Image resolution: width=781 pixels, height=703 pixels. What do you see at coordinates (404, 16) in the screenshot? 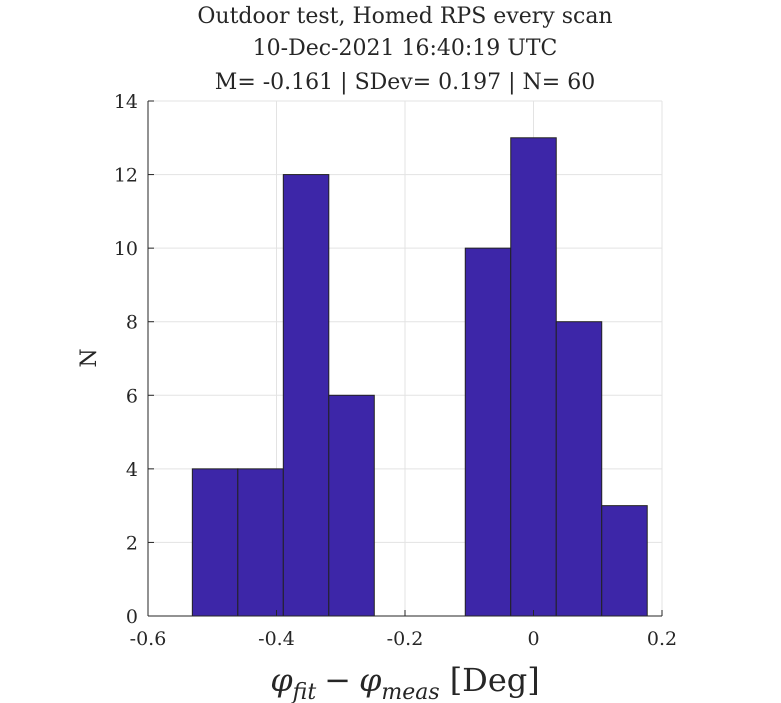
I see `title-line-1: Outdoor test, Homed RPS every scan` at bounding box center [404, 16].